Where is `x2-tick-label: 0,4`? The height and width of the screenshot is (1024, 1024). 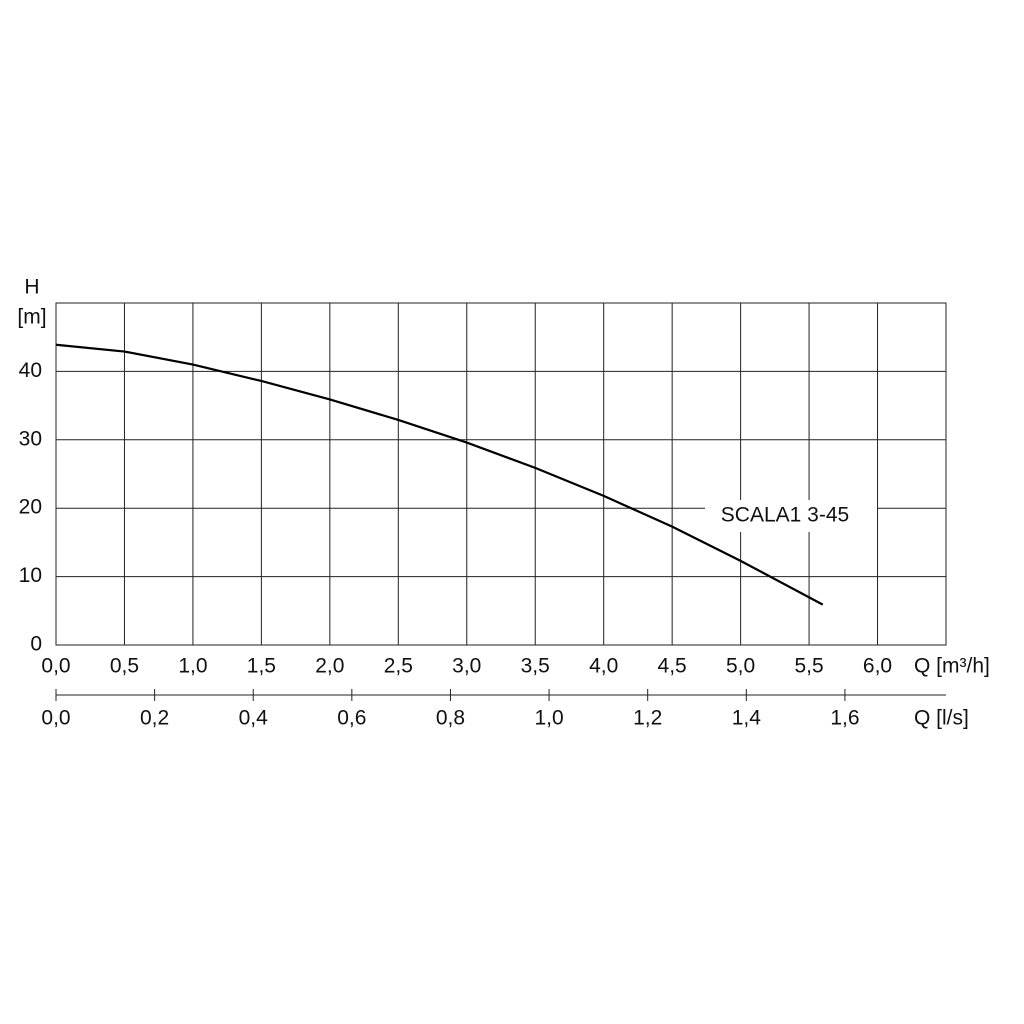 x2-tick-label: 0,4 is located at coordinates (254, 718).